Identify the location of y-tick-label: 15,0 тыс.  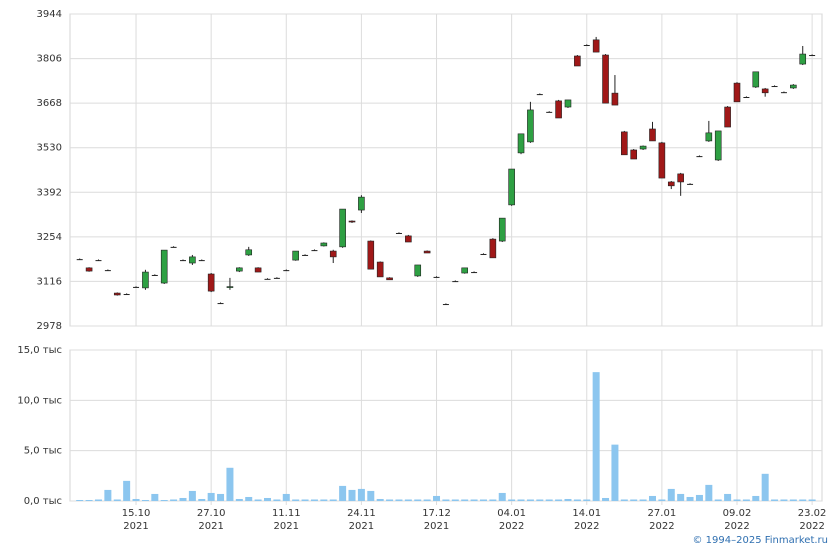
(39, 350).